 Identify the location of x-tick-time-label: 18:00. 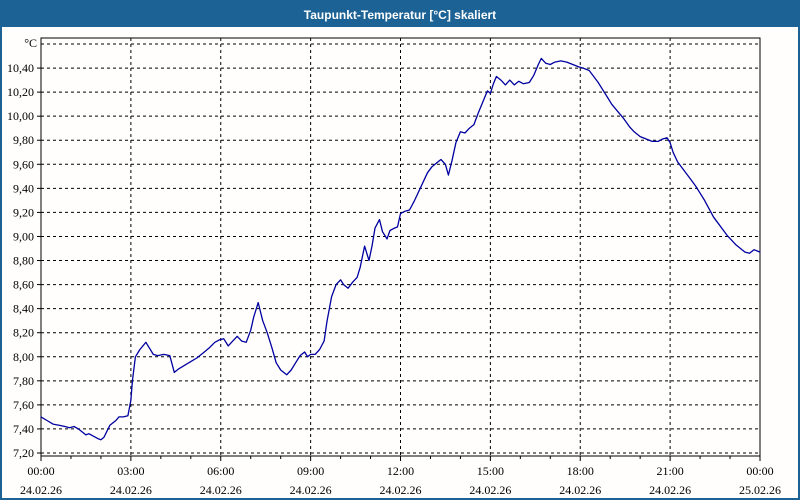
(580, 471).